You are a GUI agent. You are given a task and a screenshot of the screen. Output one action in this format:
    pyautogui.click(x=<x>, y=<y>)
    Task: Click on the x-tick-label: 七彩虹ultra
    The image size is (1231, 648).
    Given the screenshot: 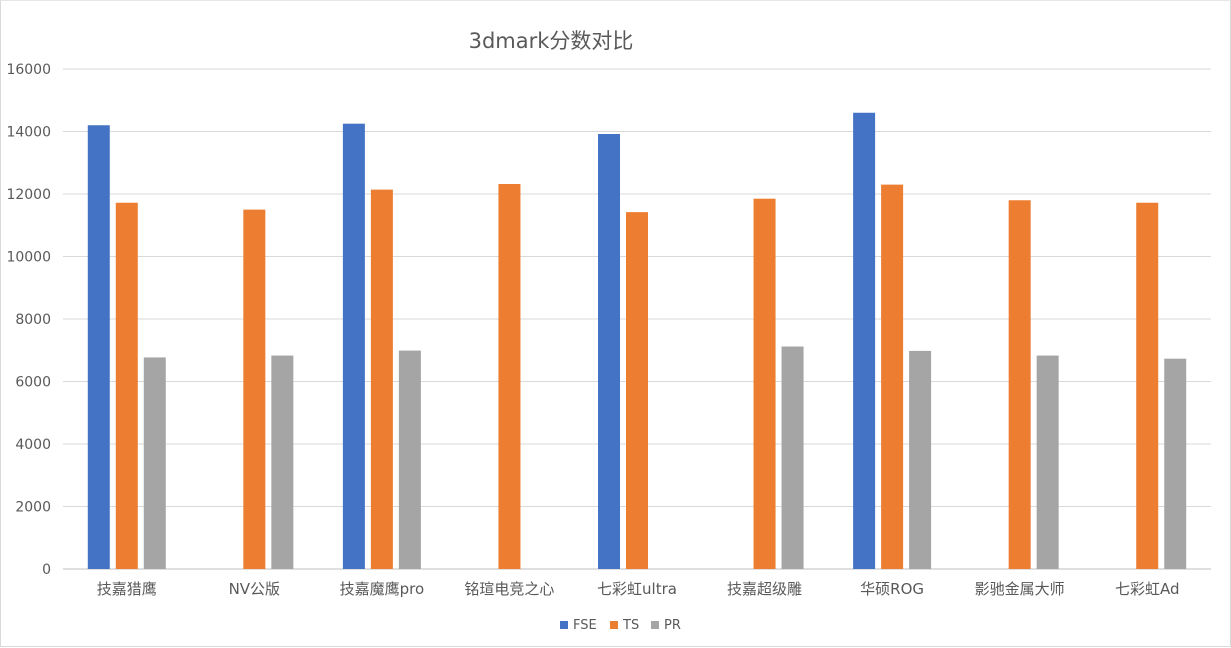 What is the action you would take?
    pyautogui.click(x=637, y=589)
    